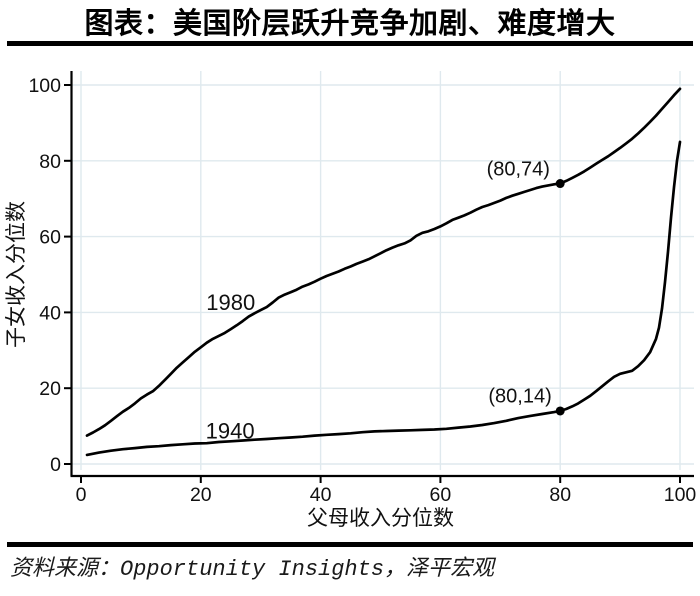  What do you see at coordinates (44, 86) in the screenshot?
I see `y-tick-label: 100` at bounding box center [44, 86].